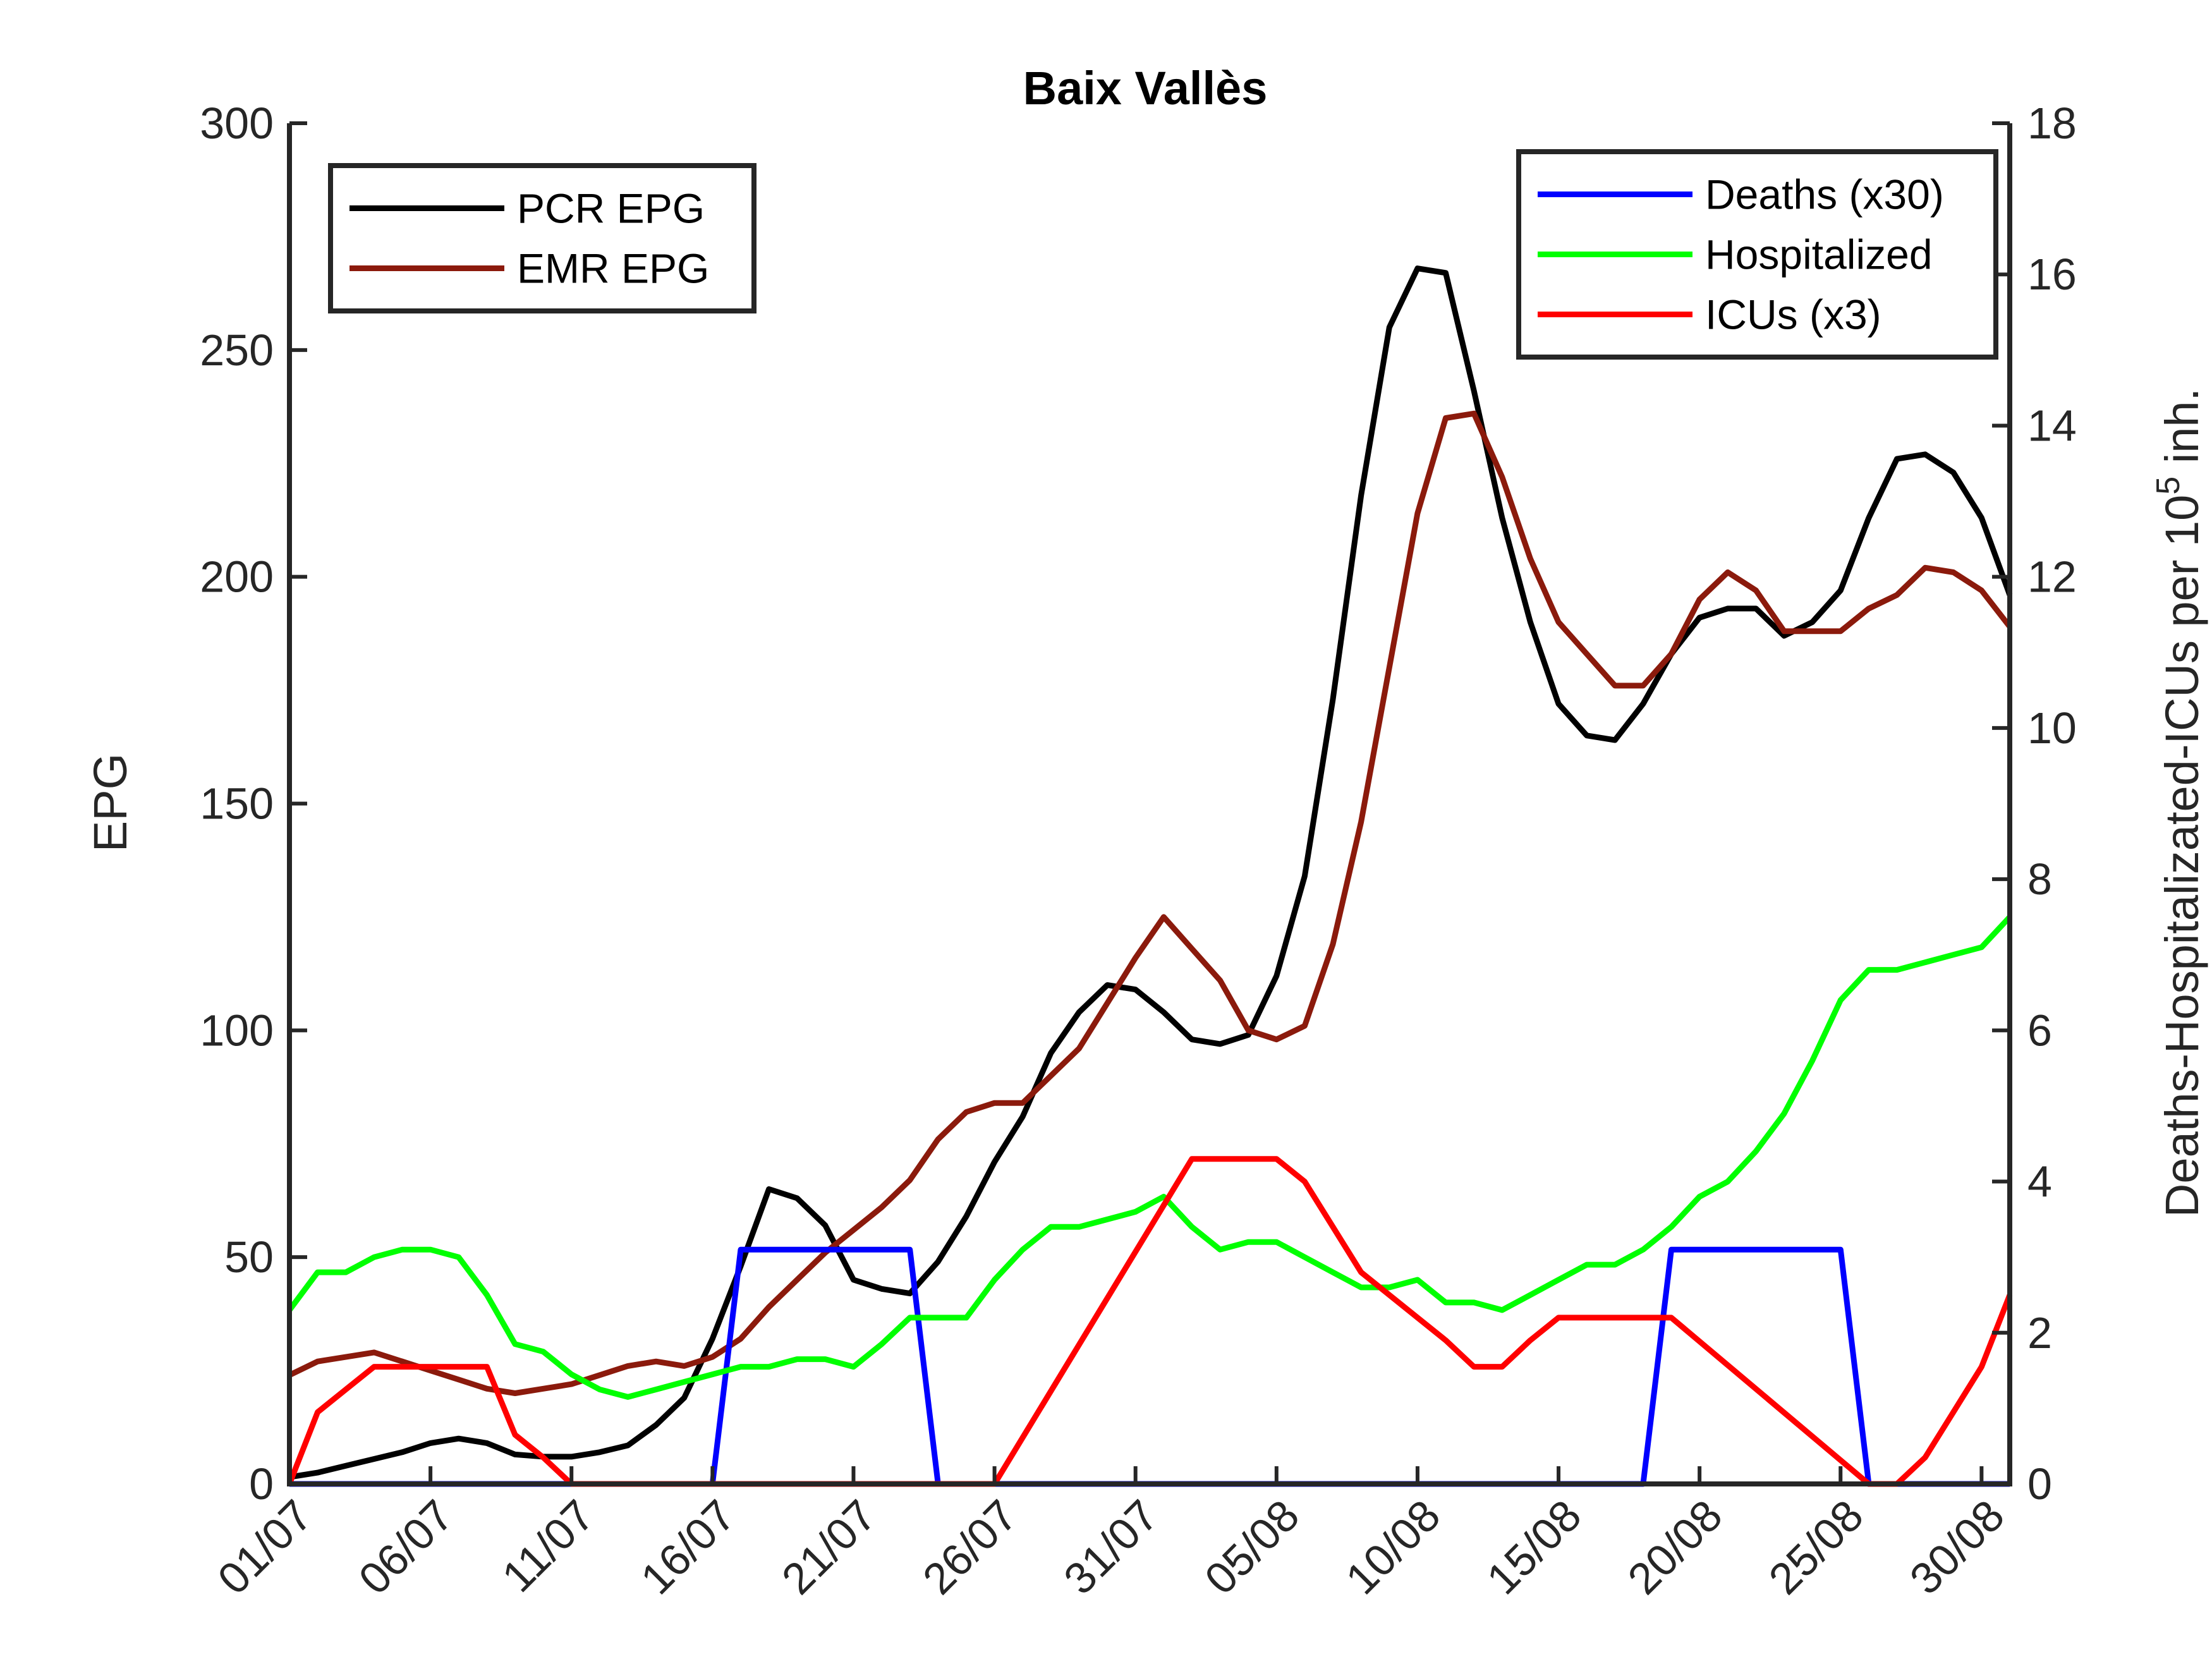  What do you see at coordinates (613, 268) in the screenshot?
I see `legend-label-emr-epg: EMR EPG` at bounding box center [613, 268].